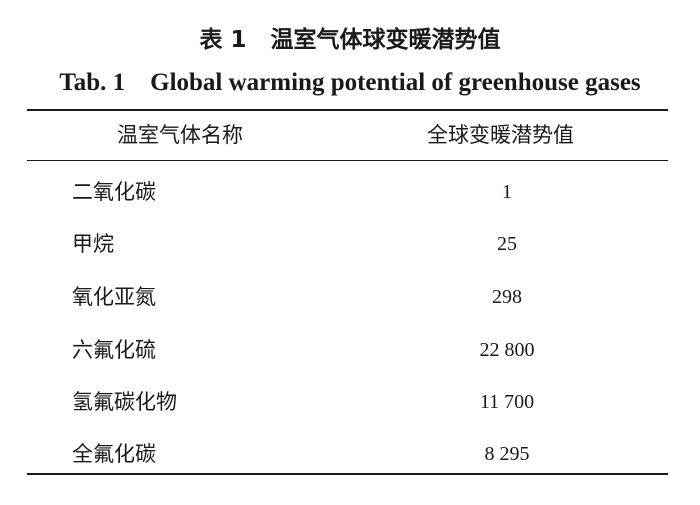 The image size is (700, 505). Describe the element at coordinates (507, 297) in the screenshot. I see `gwp-value-cell: 298` at that location.